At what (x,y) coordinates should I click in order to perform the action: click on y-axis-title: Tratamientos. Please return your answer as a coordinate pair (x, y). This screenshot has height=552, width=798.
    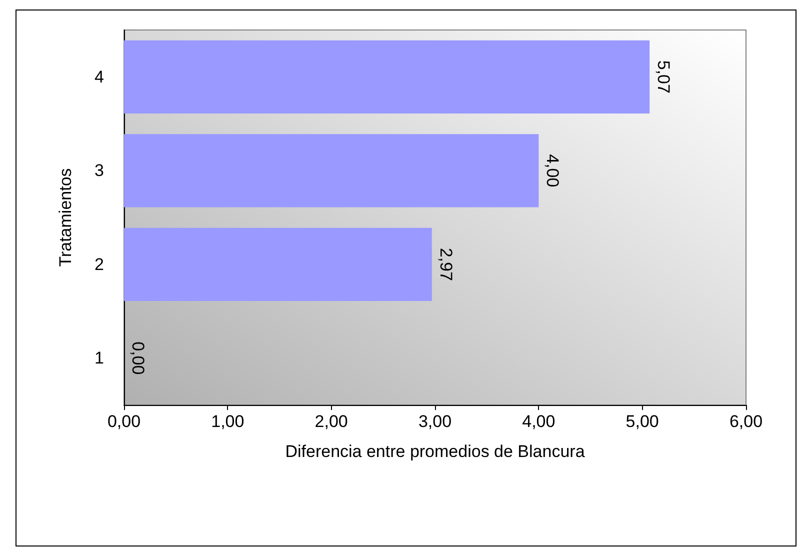
    Looking at the image, I should click on (65, 217).